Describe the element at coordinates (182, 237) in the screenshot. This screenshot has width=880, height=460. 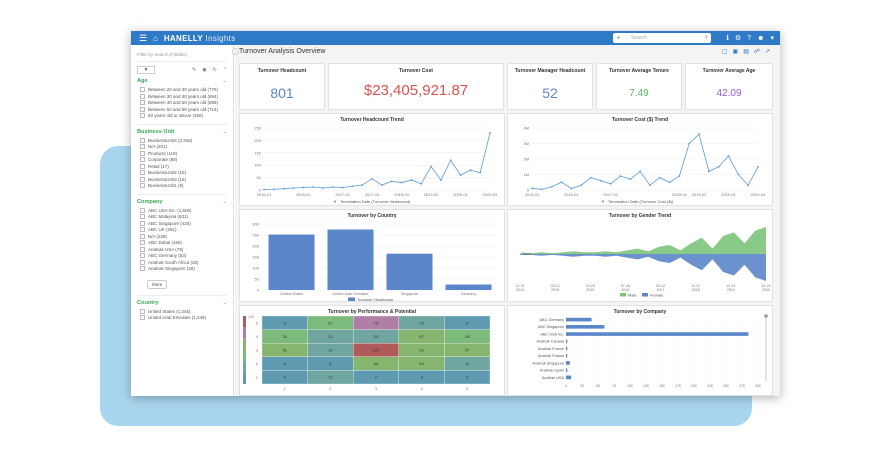
I see `filter-option: N/A (239)` at that location.